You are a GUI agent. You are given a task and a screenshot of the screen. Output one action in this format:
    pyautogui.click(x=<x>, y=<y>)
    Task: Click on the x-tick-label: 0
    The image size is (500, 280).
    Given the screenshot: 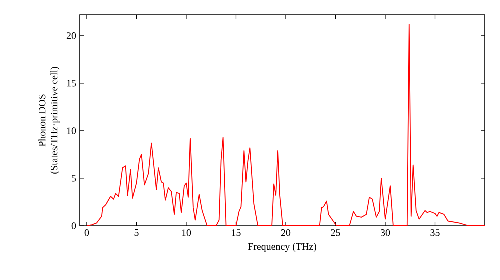 What is the action you would take?
    pyautogui.click(x=87, y=233)
    